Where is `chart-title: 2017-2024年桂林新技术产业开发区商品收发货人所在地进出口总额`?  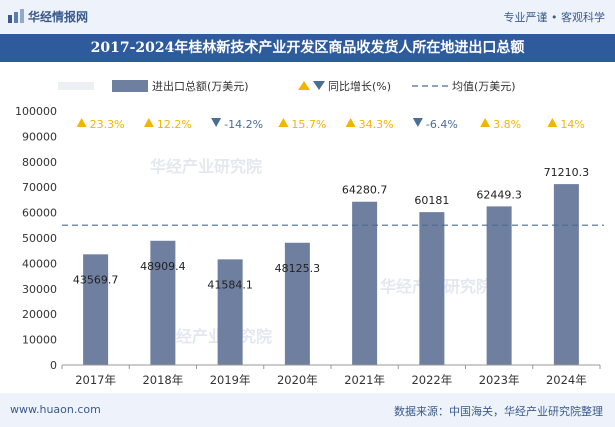
chart-title: 2017-2024年桂林新技术产业开发区商品收发货人所在地进出口总额 is located at coordinates (307, 48).